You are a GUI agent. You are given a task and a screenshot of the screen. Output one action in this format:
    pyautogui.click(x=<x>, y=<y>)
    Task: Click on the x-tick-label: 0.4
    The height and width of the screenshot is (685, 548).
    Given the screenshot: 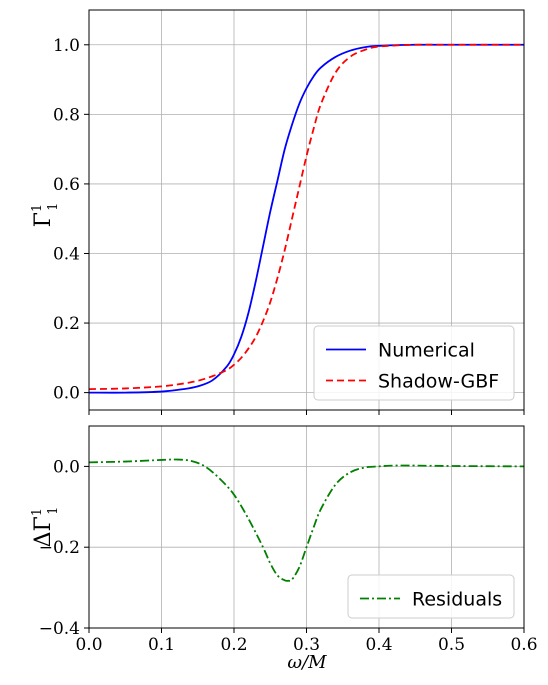 What is the action you would take?
    pyautogui.click(x=378, y=645)
    